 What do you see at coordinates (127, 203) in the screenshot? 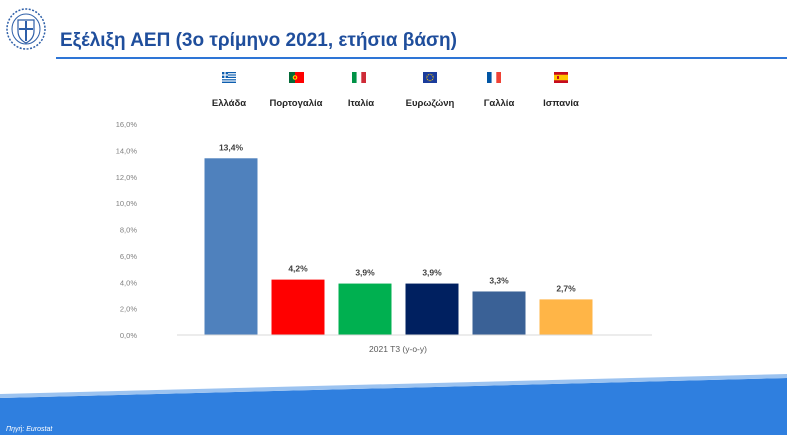
I see `y-tick-label: 10,0%` at bounding box center [127, 203].